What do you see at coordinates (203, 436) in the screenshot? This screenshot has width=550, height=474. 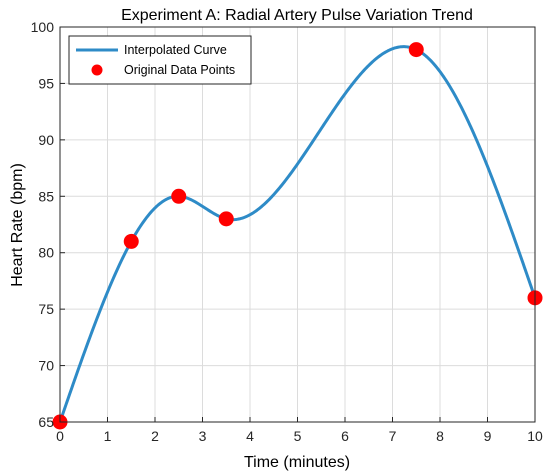 I see `x-tick-label: 3` at bounding box center [203, 436].